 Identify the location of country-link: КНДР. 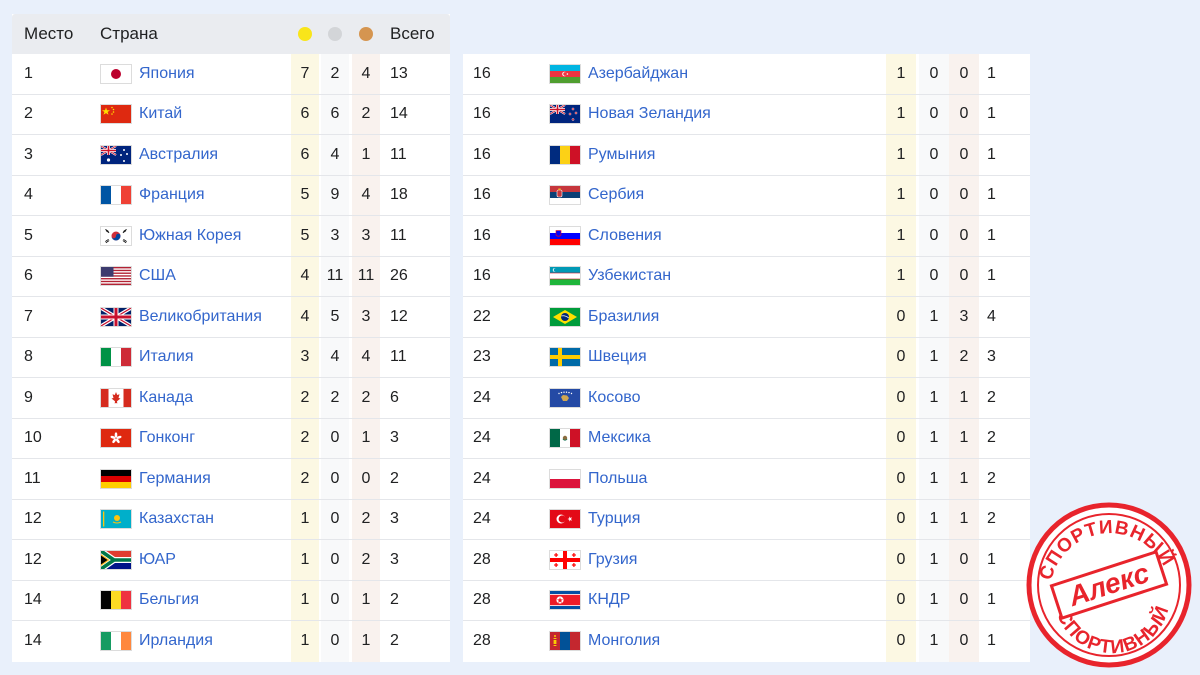
(609, 600).